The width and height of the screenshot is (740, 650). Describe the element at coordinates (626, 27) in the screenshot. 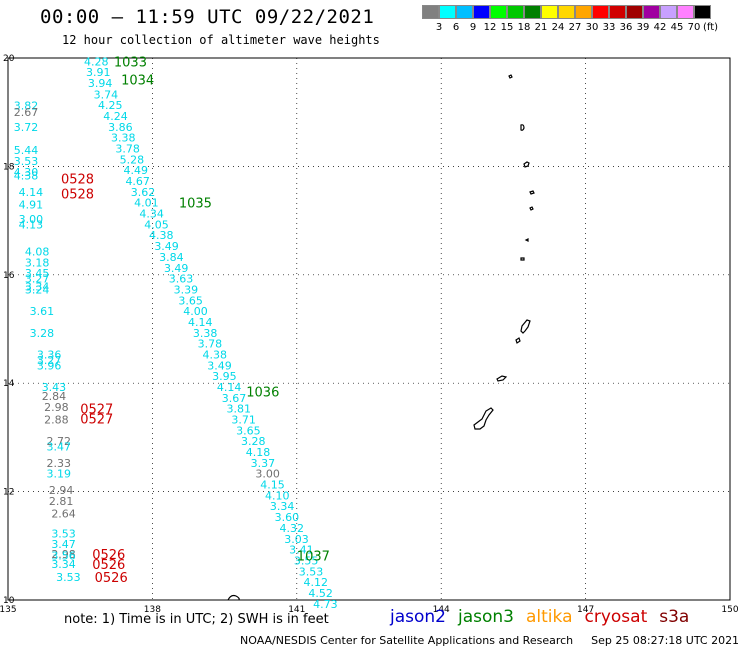

I see `legend-label: 36` at that location.